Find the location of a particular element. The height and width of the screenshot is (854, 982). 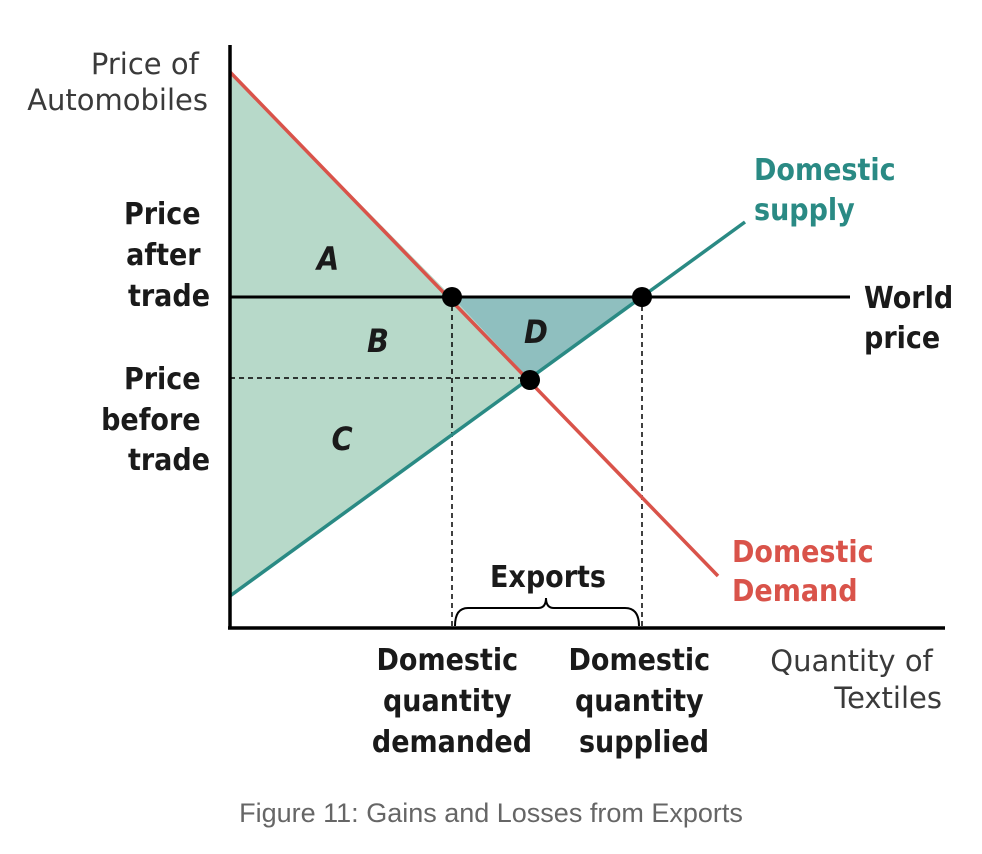

exports-bracket is located at coordinates (547, 612).